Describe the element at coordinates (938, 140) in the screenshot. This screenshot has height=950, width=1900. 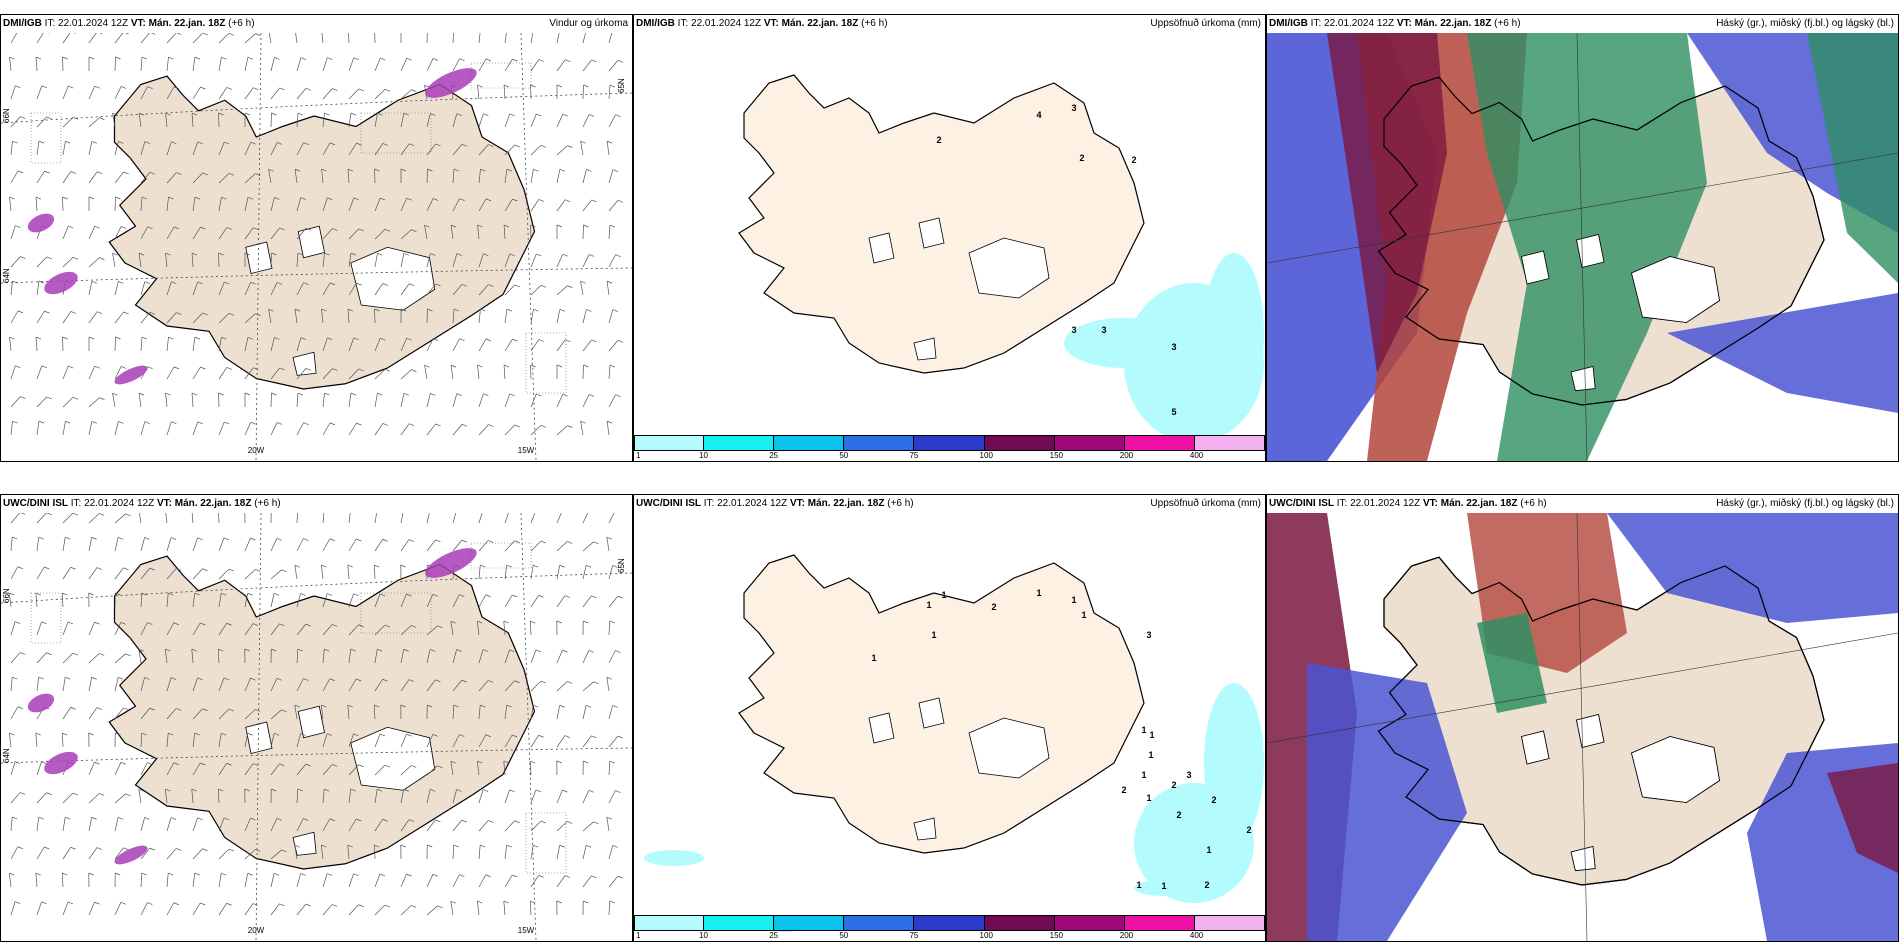
I see `precip-value: 2` at that location.